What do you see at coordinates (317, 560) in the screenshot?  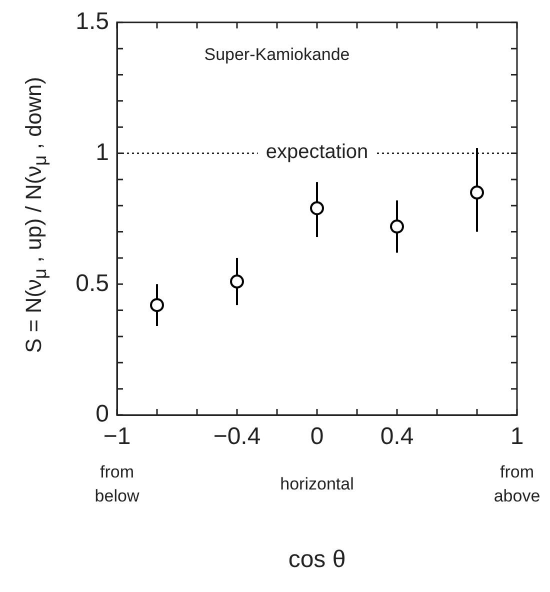 I see `x-axis-title: cos θ` at bounding box center [317, 560].